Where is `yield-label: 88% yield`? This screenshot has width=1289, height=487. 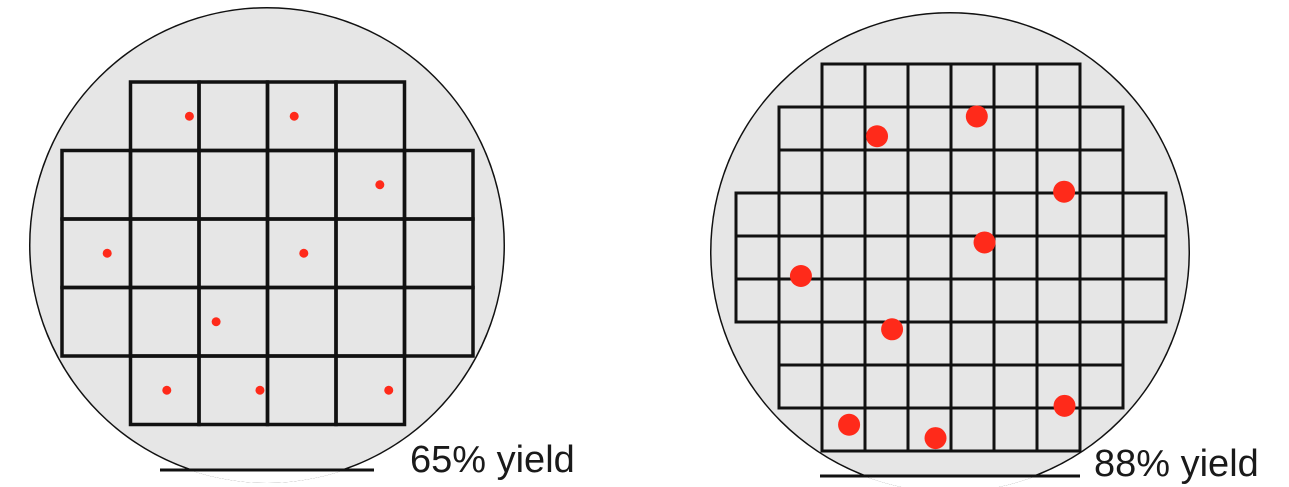
yield-label: 88% yield is located at coordinates (1176, 464).